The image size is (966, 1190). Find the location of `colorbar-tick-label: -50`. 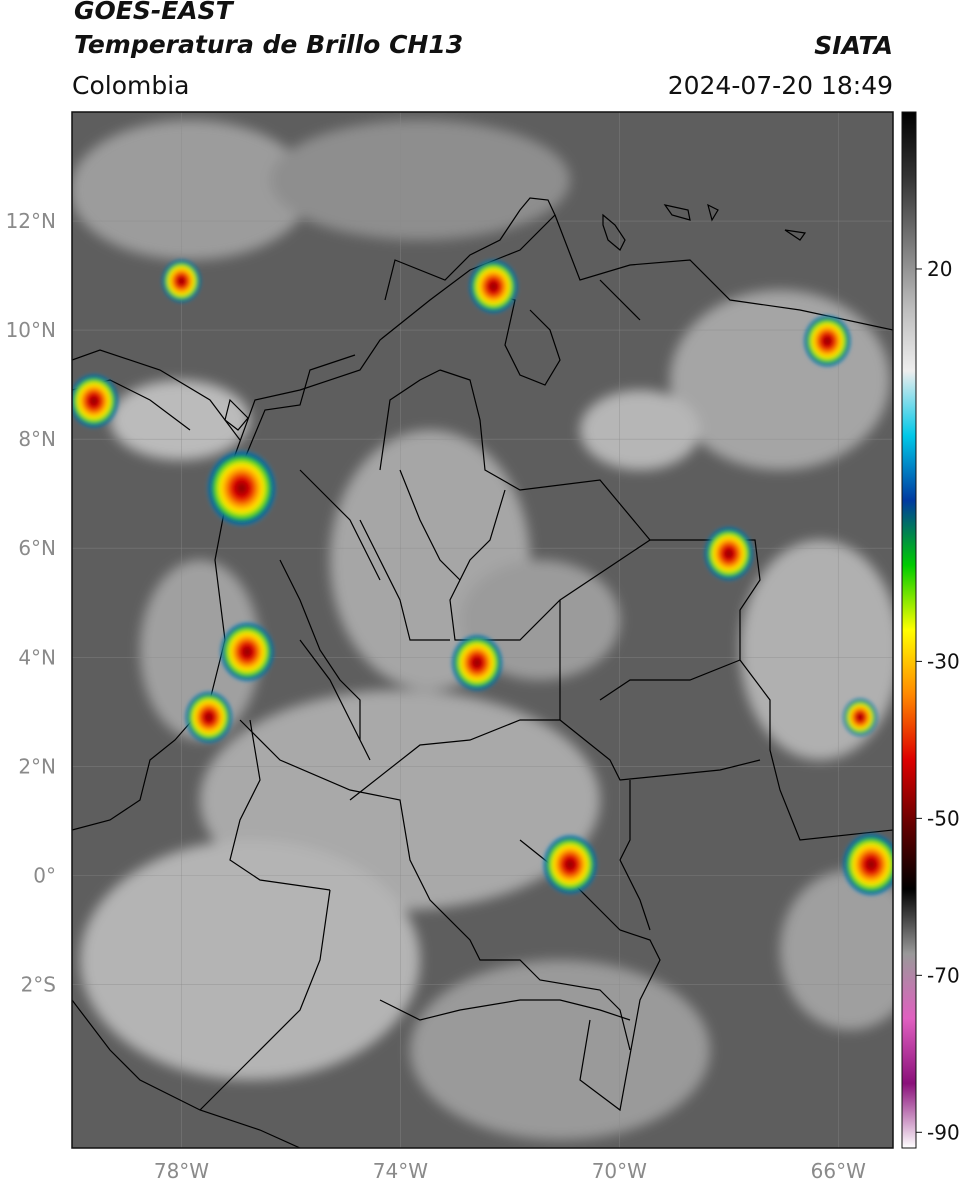

colorbar-tick-label: -50 is located at coordinates (943, 818).